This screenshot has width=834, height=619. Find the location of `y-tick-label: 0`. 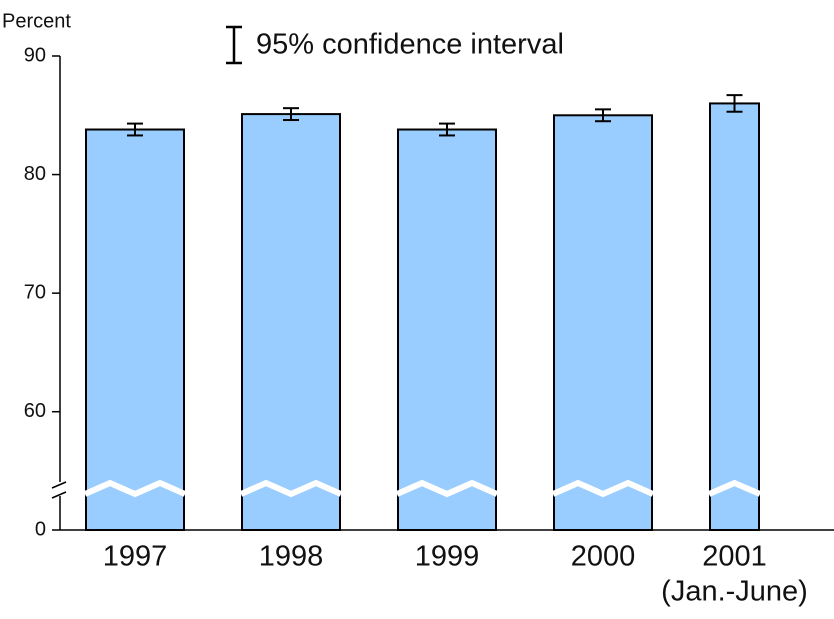

y-tick-label: 0 is located at coordinates (40, 529).